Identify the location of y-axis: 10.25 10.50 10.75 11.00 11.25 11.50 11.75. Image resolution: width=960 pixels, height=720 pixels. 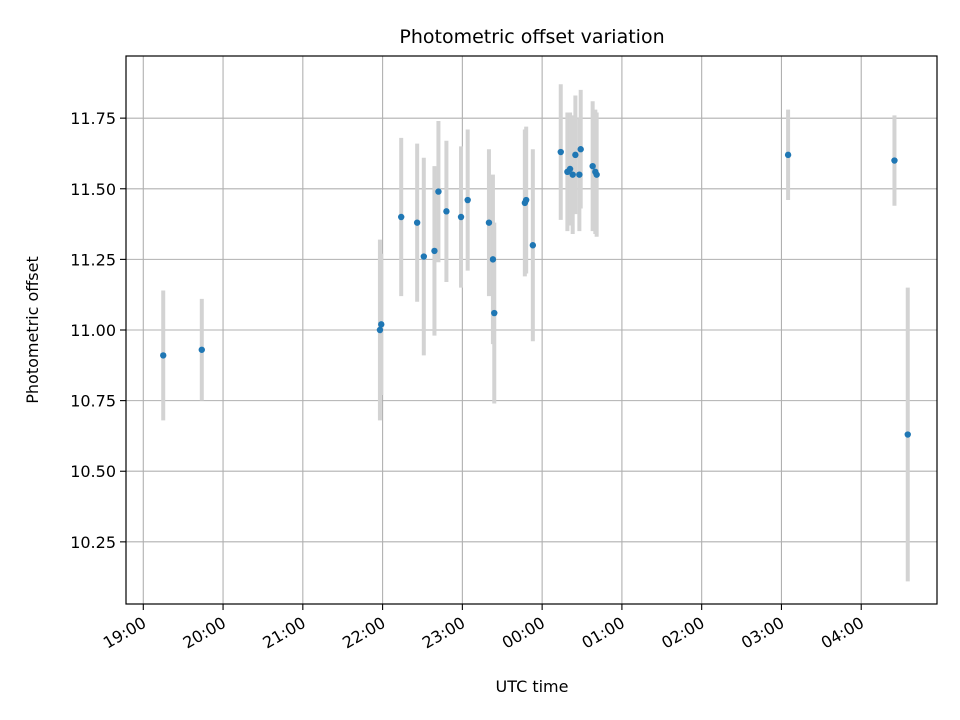
(98, 330).